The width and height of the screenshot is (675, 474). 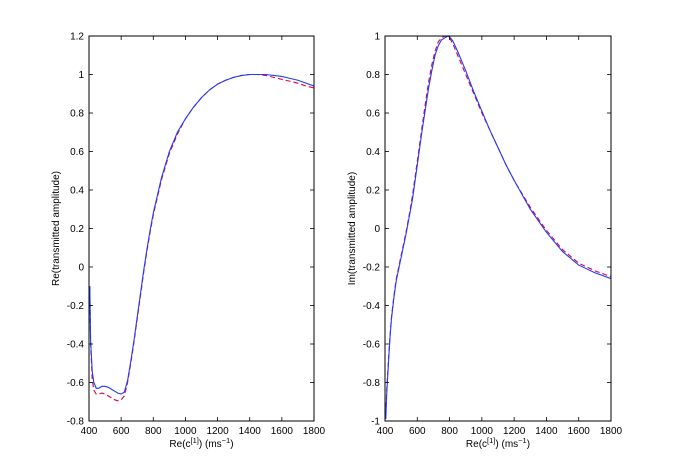 What do you see at coordinates (352, 228) in the screenshot?
I see `y-axis-label: Im(transmitted amplitude)` at bounding box center [352, 228].